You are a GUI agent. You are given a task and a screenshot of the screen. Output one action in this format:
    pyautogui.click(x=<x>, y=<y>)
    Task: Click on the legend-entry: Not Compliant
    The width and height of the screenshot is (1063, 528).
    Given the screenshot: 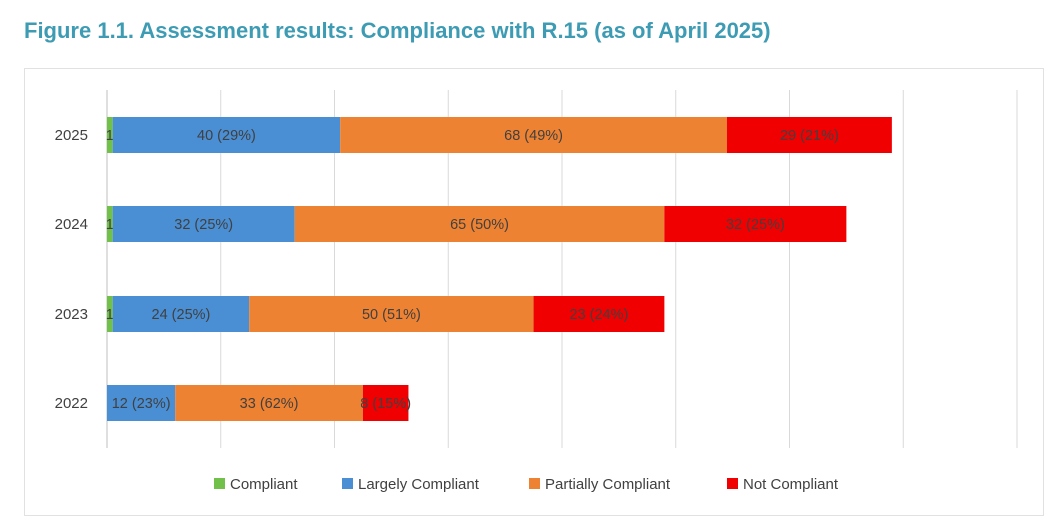 What is the action you would take?
    pyautogui.click(x=791, y=484)
    